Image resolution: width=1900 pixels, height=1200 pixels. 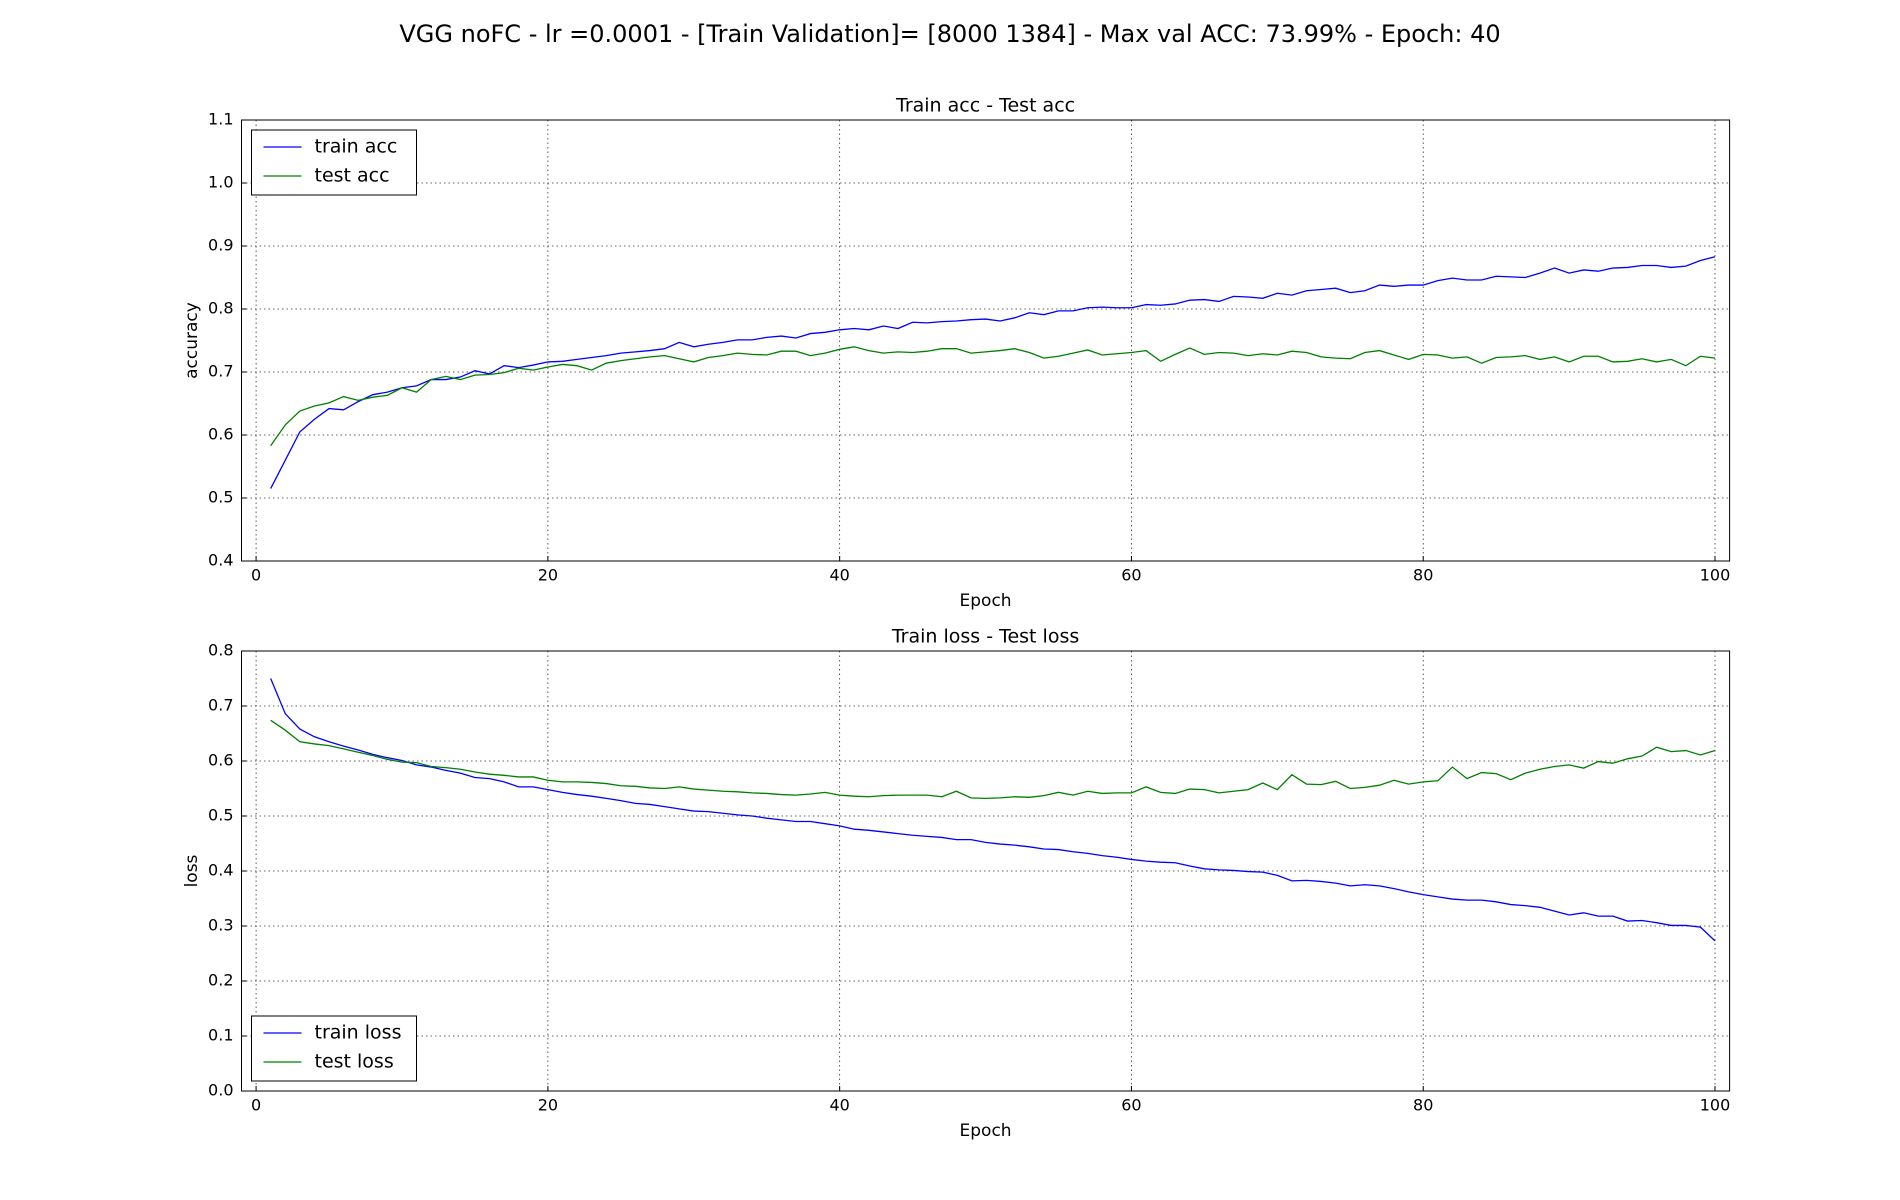 What do you see at coordinates (354, 1062) in the screenshot?
I see `legend-label: test loss` at bounding box center [354, 1062].